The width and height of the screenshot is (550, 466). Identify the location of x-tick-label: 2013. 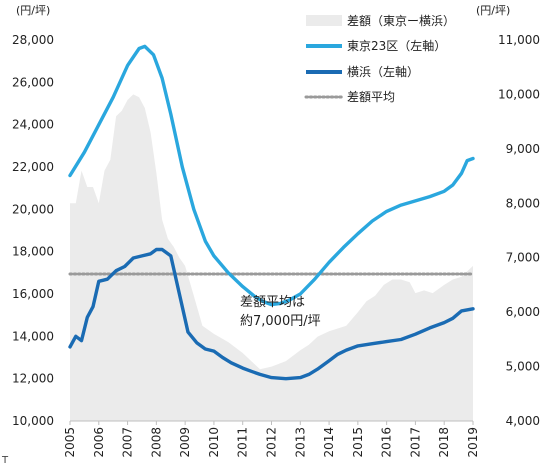
(300, 442).